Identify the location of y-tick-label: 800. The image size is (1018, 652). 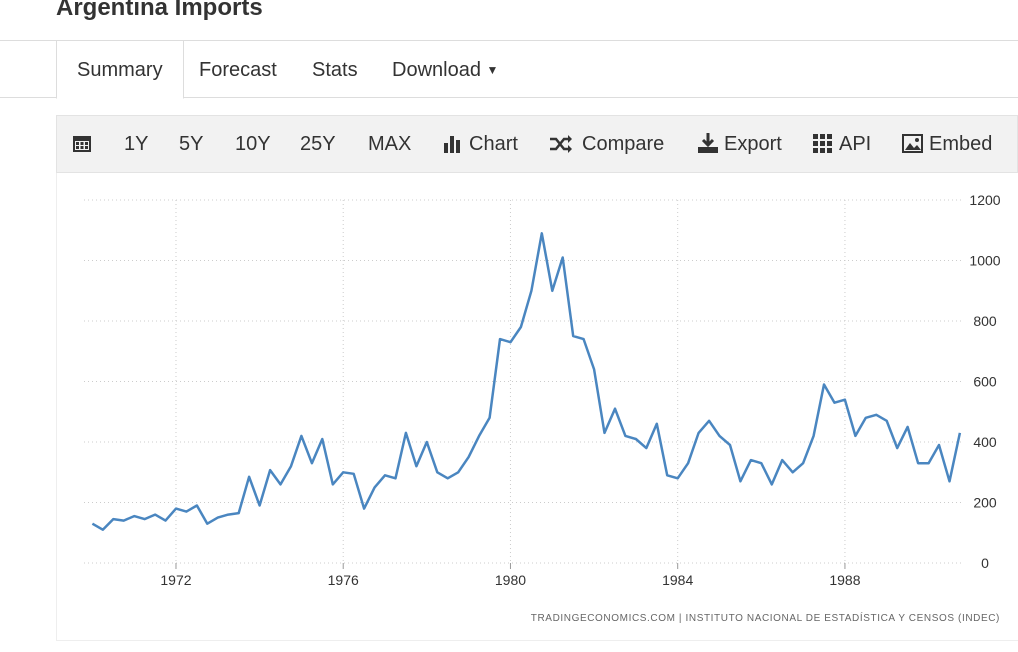
(985, 321).